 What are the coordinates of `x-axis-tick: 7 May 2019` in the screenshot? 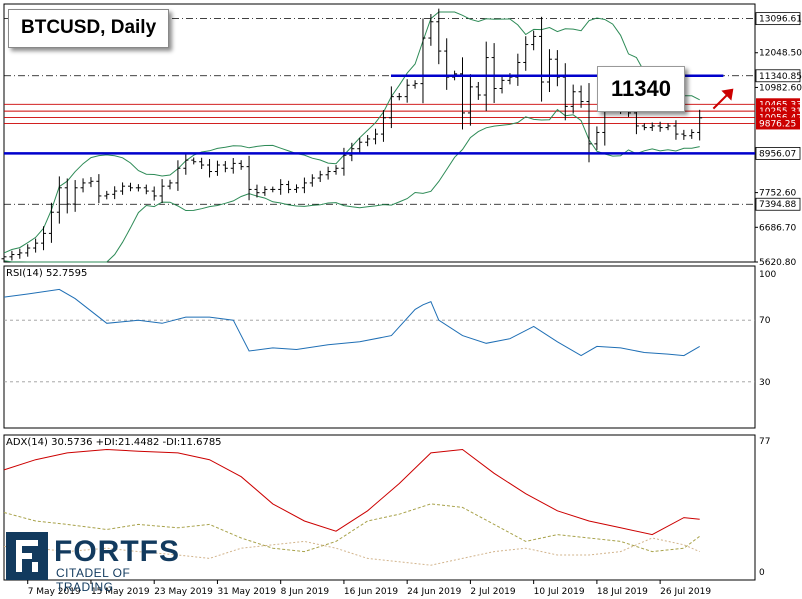 It's located at (54, 592).